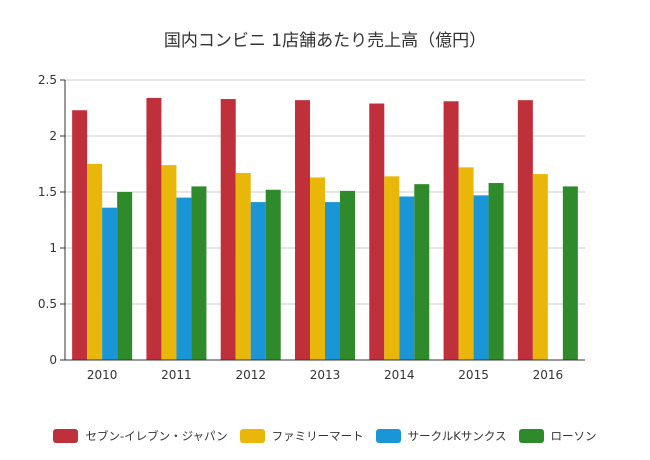 The image size is (650, 460). What do you see at coordinates (102, 375) in the screenshot?
I see `x-tick-label: 2010` at bounding box center [102, 375].